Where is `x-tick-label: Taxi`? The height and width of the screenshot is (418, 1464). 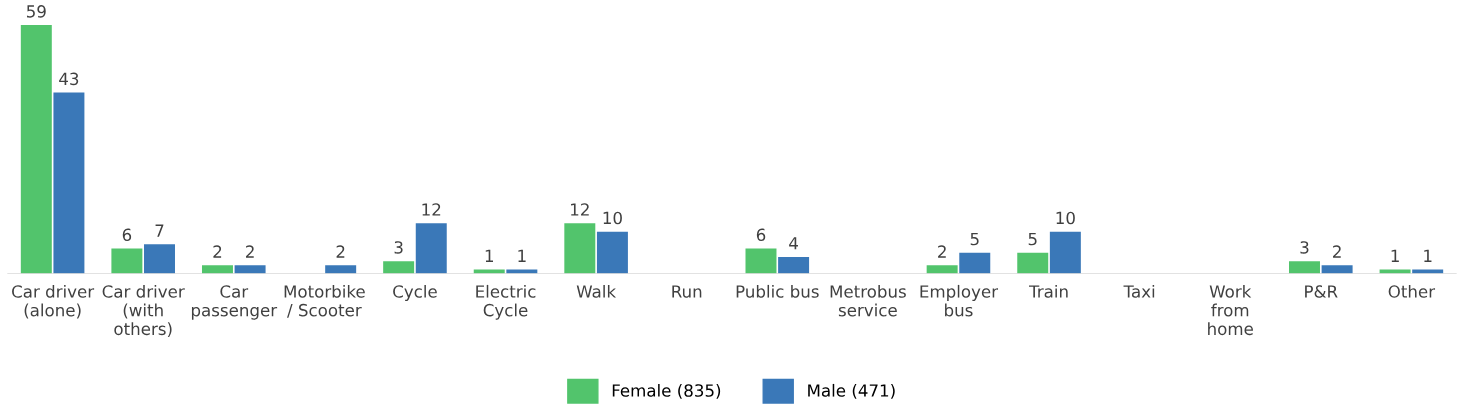 x-tick-label: Taxi is located at coordinates (1139, 291).